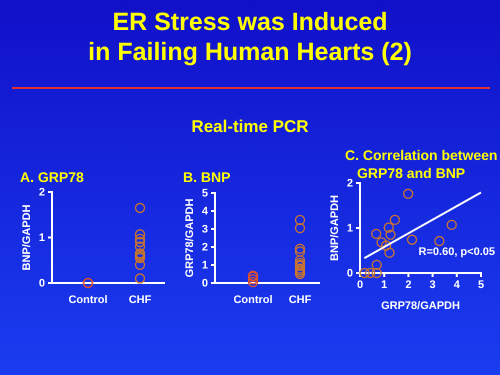  What do you see at coordinates (250, 37) in the screenshot?
I see `text: ER Stress was Induced in Failing Human Hearts (2)` at bounding box center [250, 37].